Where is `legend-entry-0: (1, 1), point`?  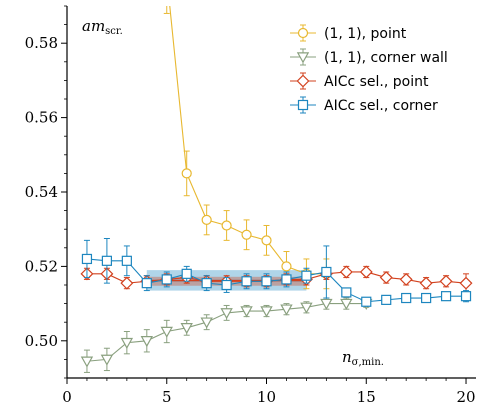 legend-entry-0: (1, 1), point is located at coordinates (348, 33).